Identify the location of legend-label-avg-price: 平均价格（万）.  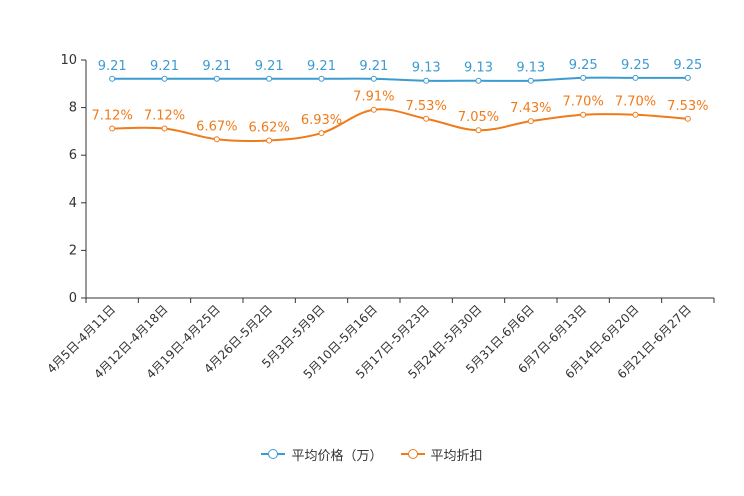
(337, 456).